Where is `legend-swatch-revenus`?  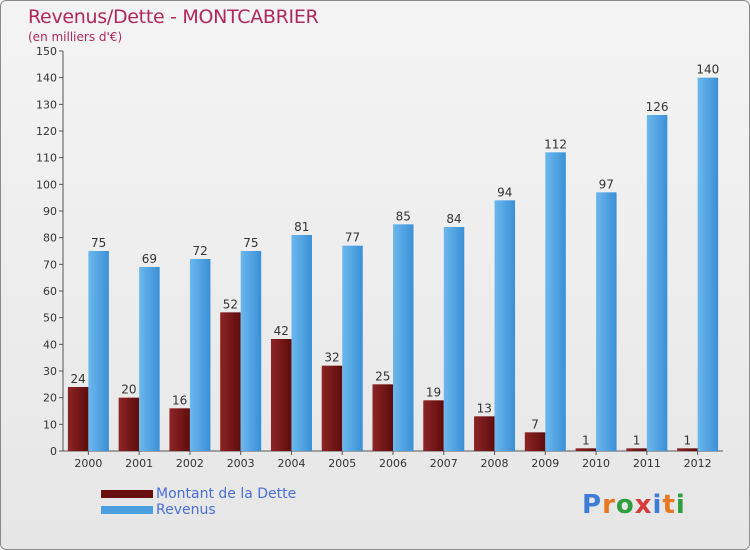 legend-swatch-revenus is located at coordinates (127, 510).